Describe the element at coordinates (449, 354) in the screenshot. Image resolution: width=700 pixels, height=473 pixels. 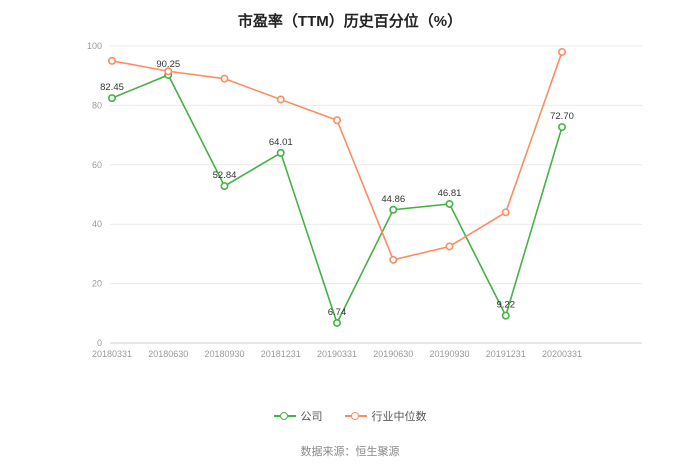
I see `x-tick-label: 20190930` at that location.